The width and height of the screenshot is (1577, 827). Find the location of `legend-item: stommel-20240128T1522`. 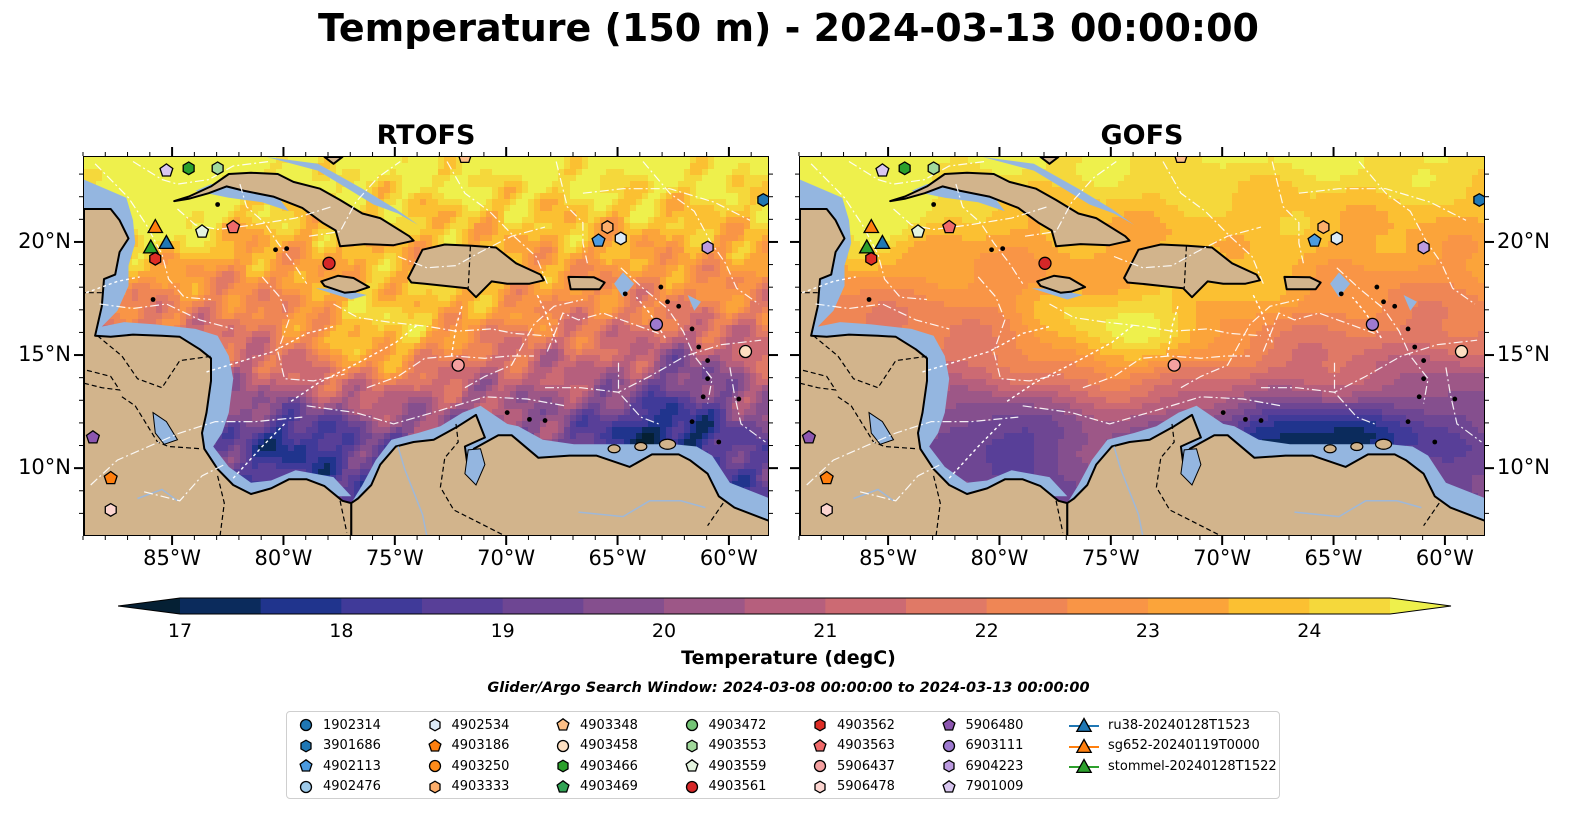

legend-item: stommel-20240128T1522 is located at coordinates (1172, 766).